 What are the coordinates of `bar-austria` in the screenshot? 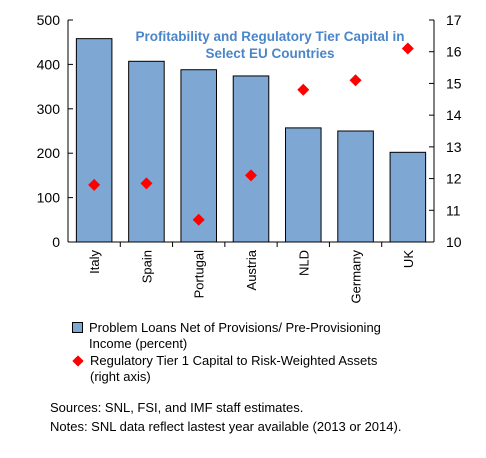 It's located at (251, 159).